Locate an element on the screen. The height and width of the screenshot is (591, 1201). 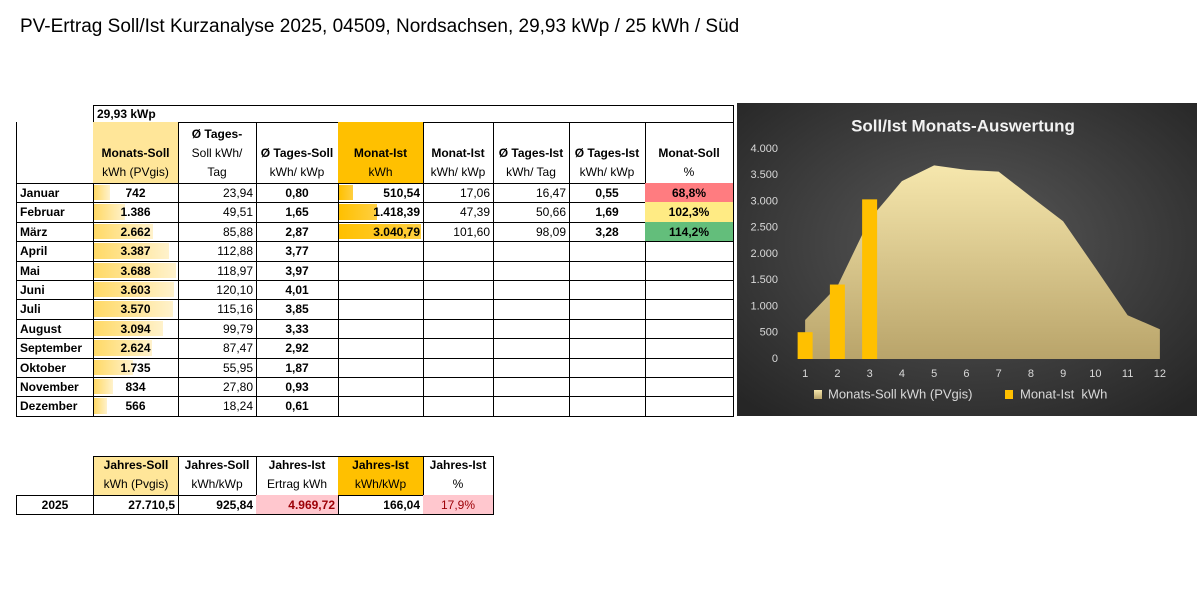
table-cell: 3.094 is located at coordinates (136, 329).